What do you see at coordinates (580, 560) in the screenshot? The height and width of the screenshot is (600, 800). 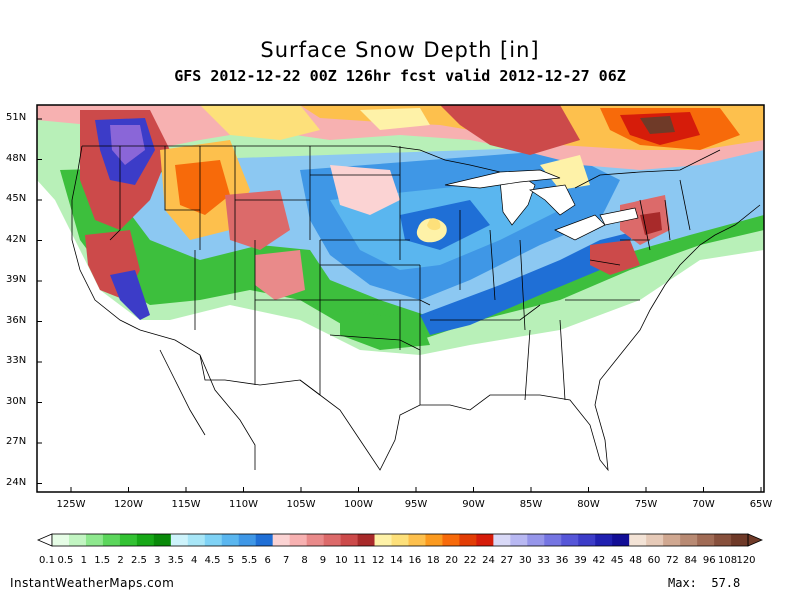 I see `colorbar-label: 39` at bounding box center [580, 560].